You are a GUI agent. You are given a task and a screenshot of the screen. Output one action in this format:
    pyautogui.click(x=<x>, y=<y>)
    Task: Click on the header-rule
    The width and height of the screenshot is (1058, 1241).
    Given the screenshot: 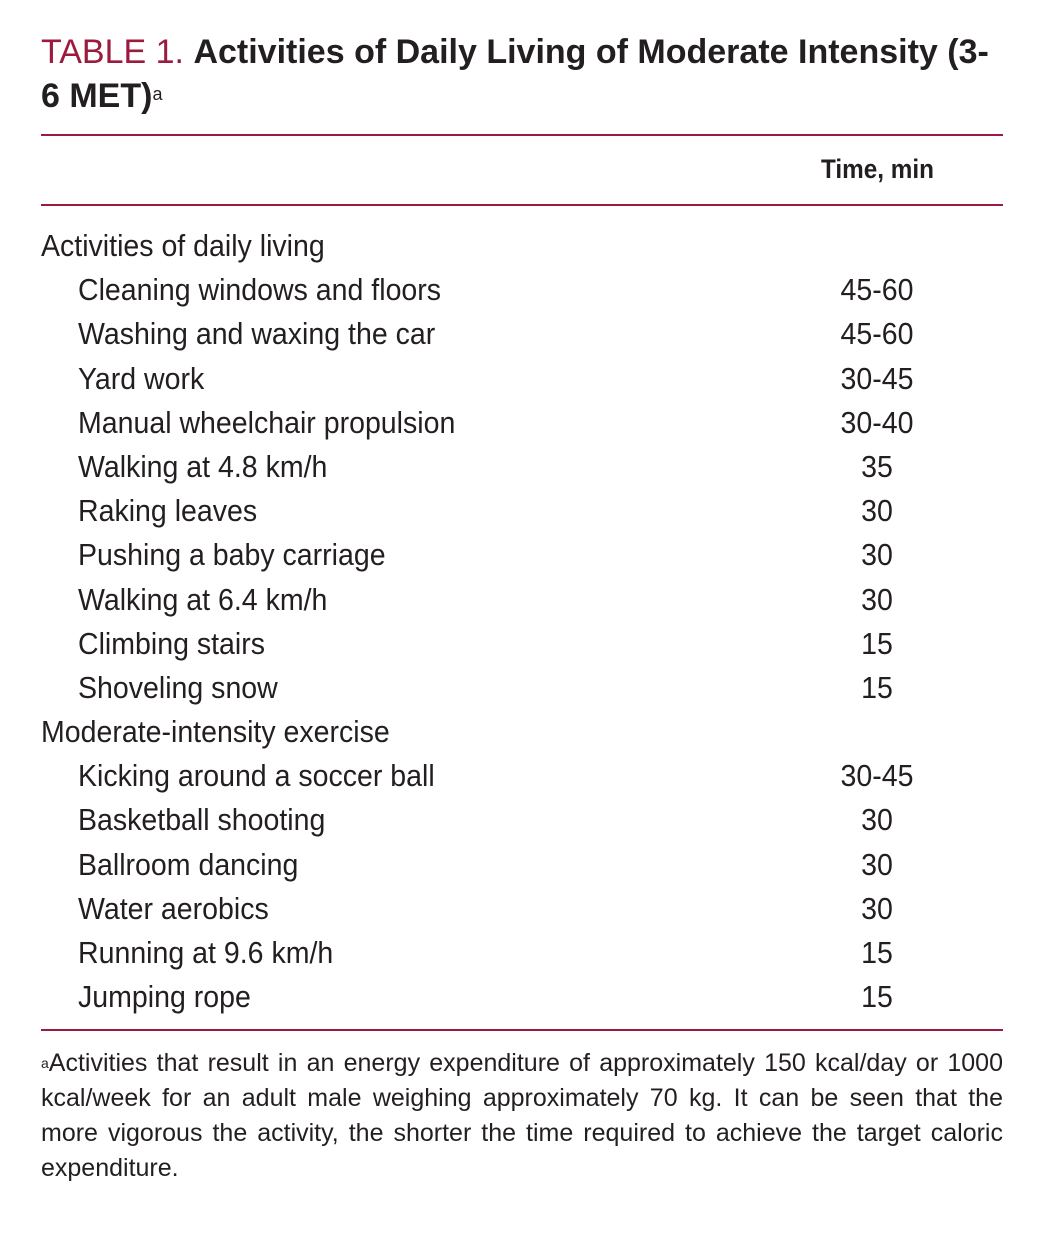 What is the action you would take?
    pyautogui.click(x=522, y=205)
    